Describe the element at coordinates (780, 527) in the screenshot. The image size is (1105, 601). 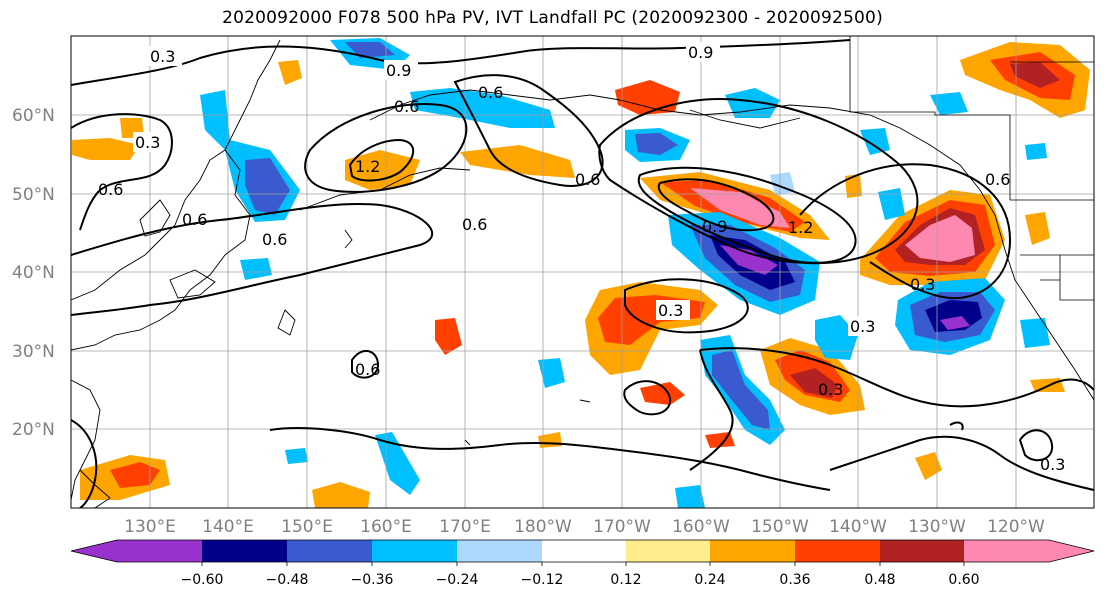
I see `lon-label: 150°W` at that location.